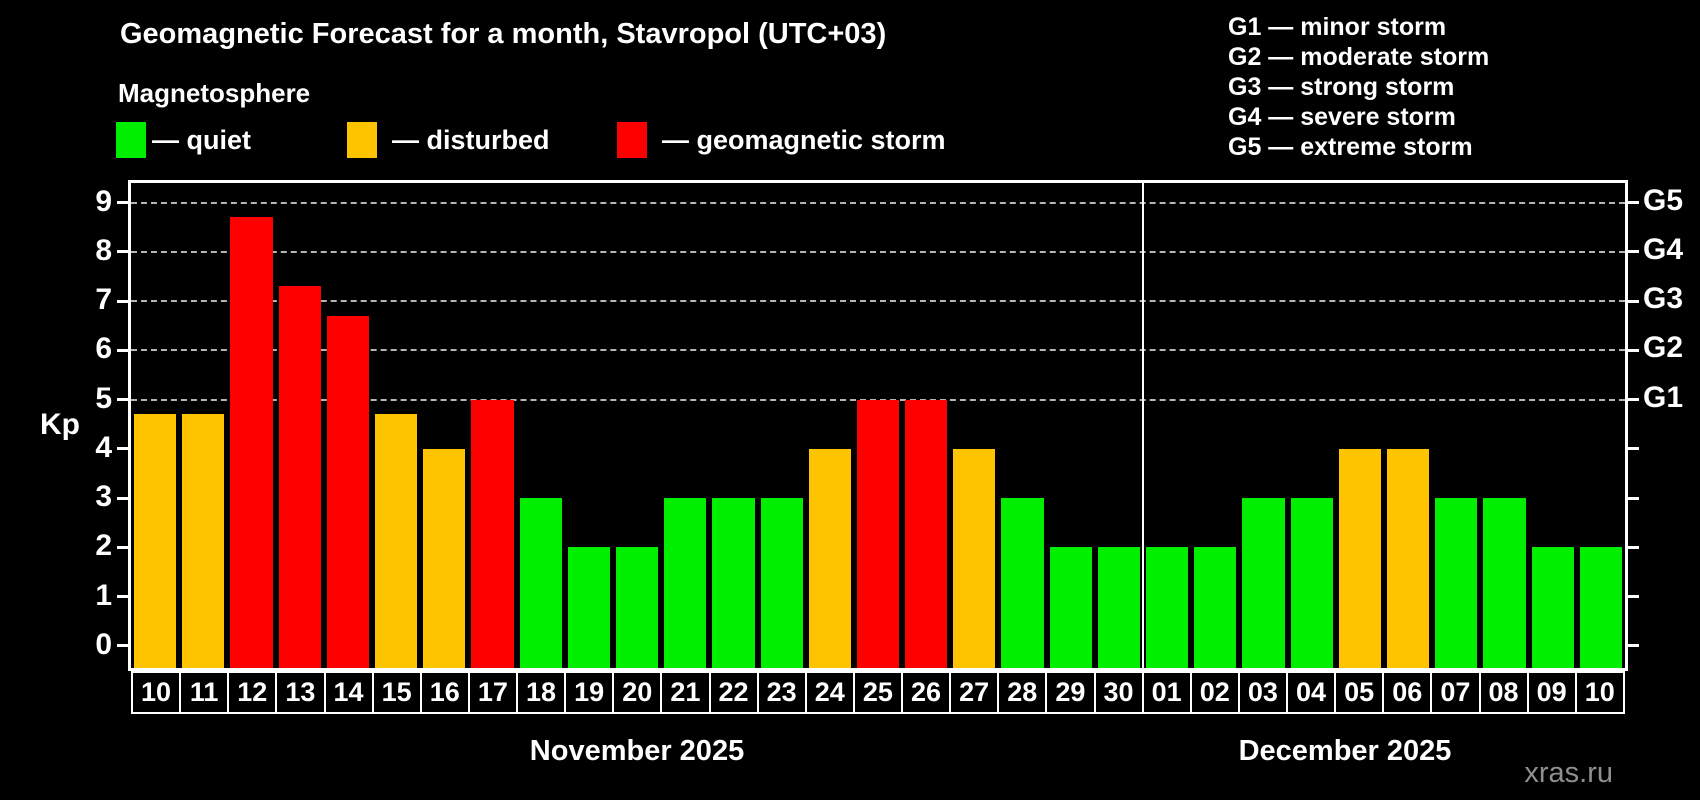  What do you see at coordinates (205, 692) in the screenshot?
I see `day-label-11: 11` at bounding box center [205, 692].